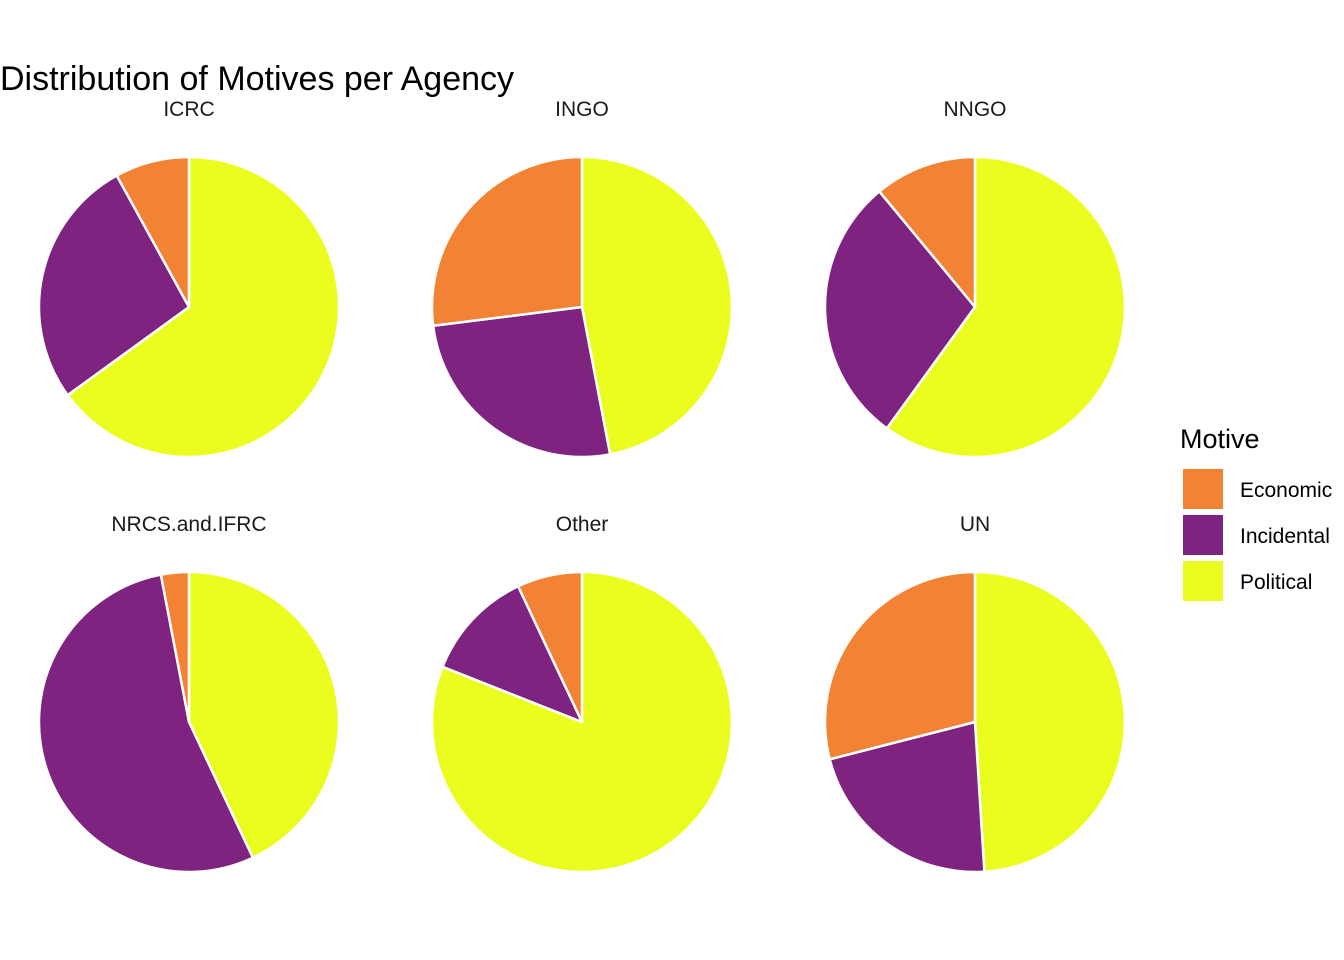 This screenshot has height=960, width=1344. What do you see at coordinates (900, 665) in the screenshot?
I see `pie-slice-un-economic` at bounding box center [900, 665].